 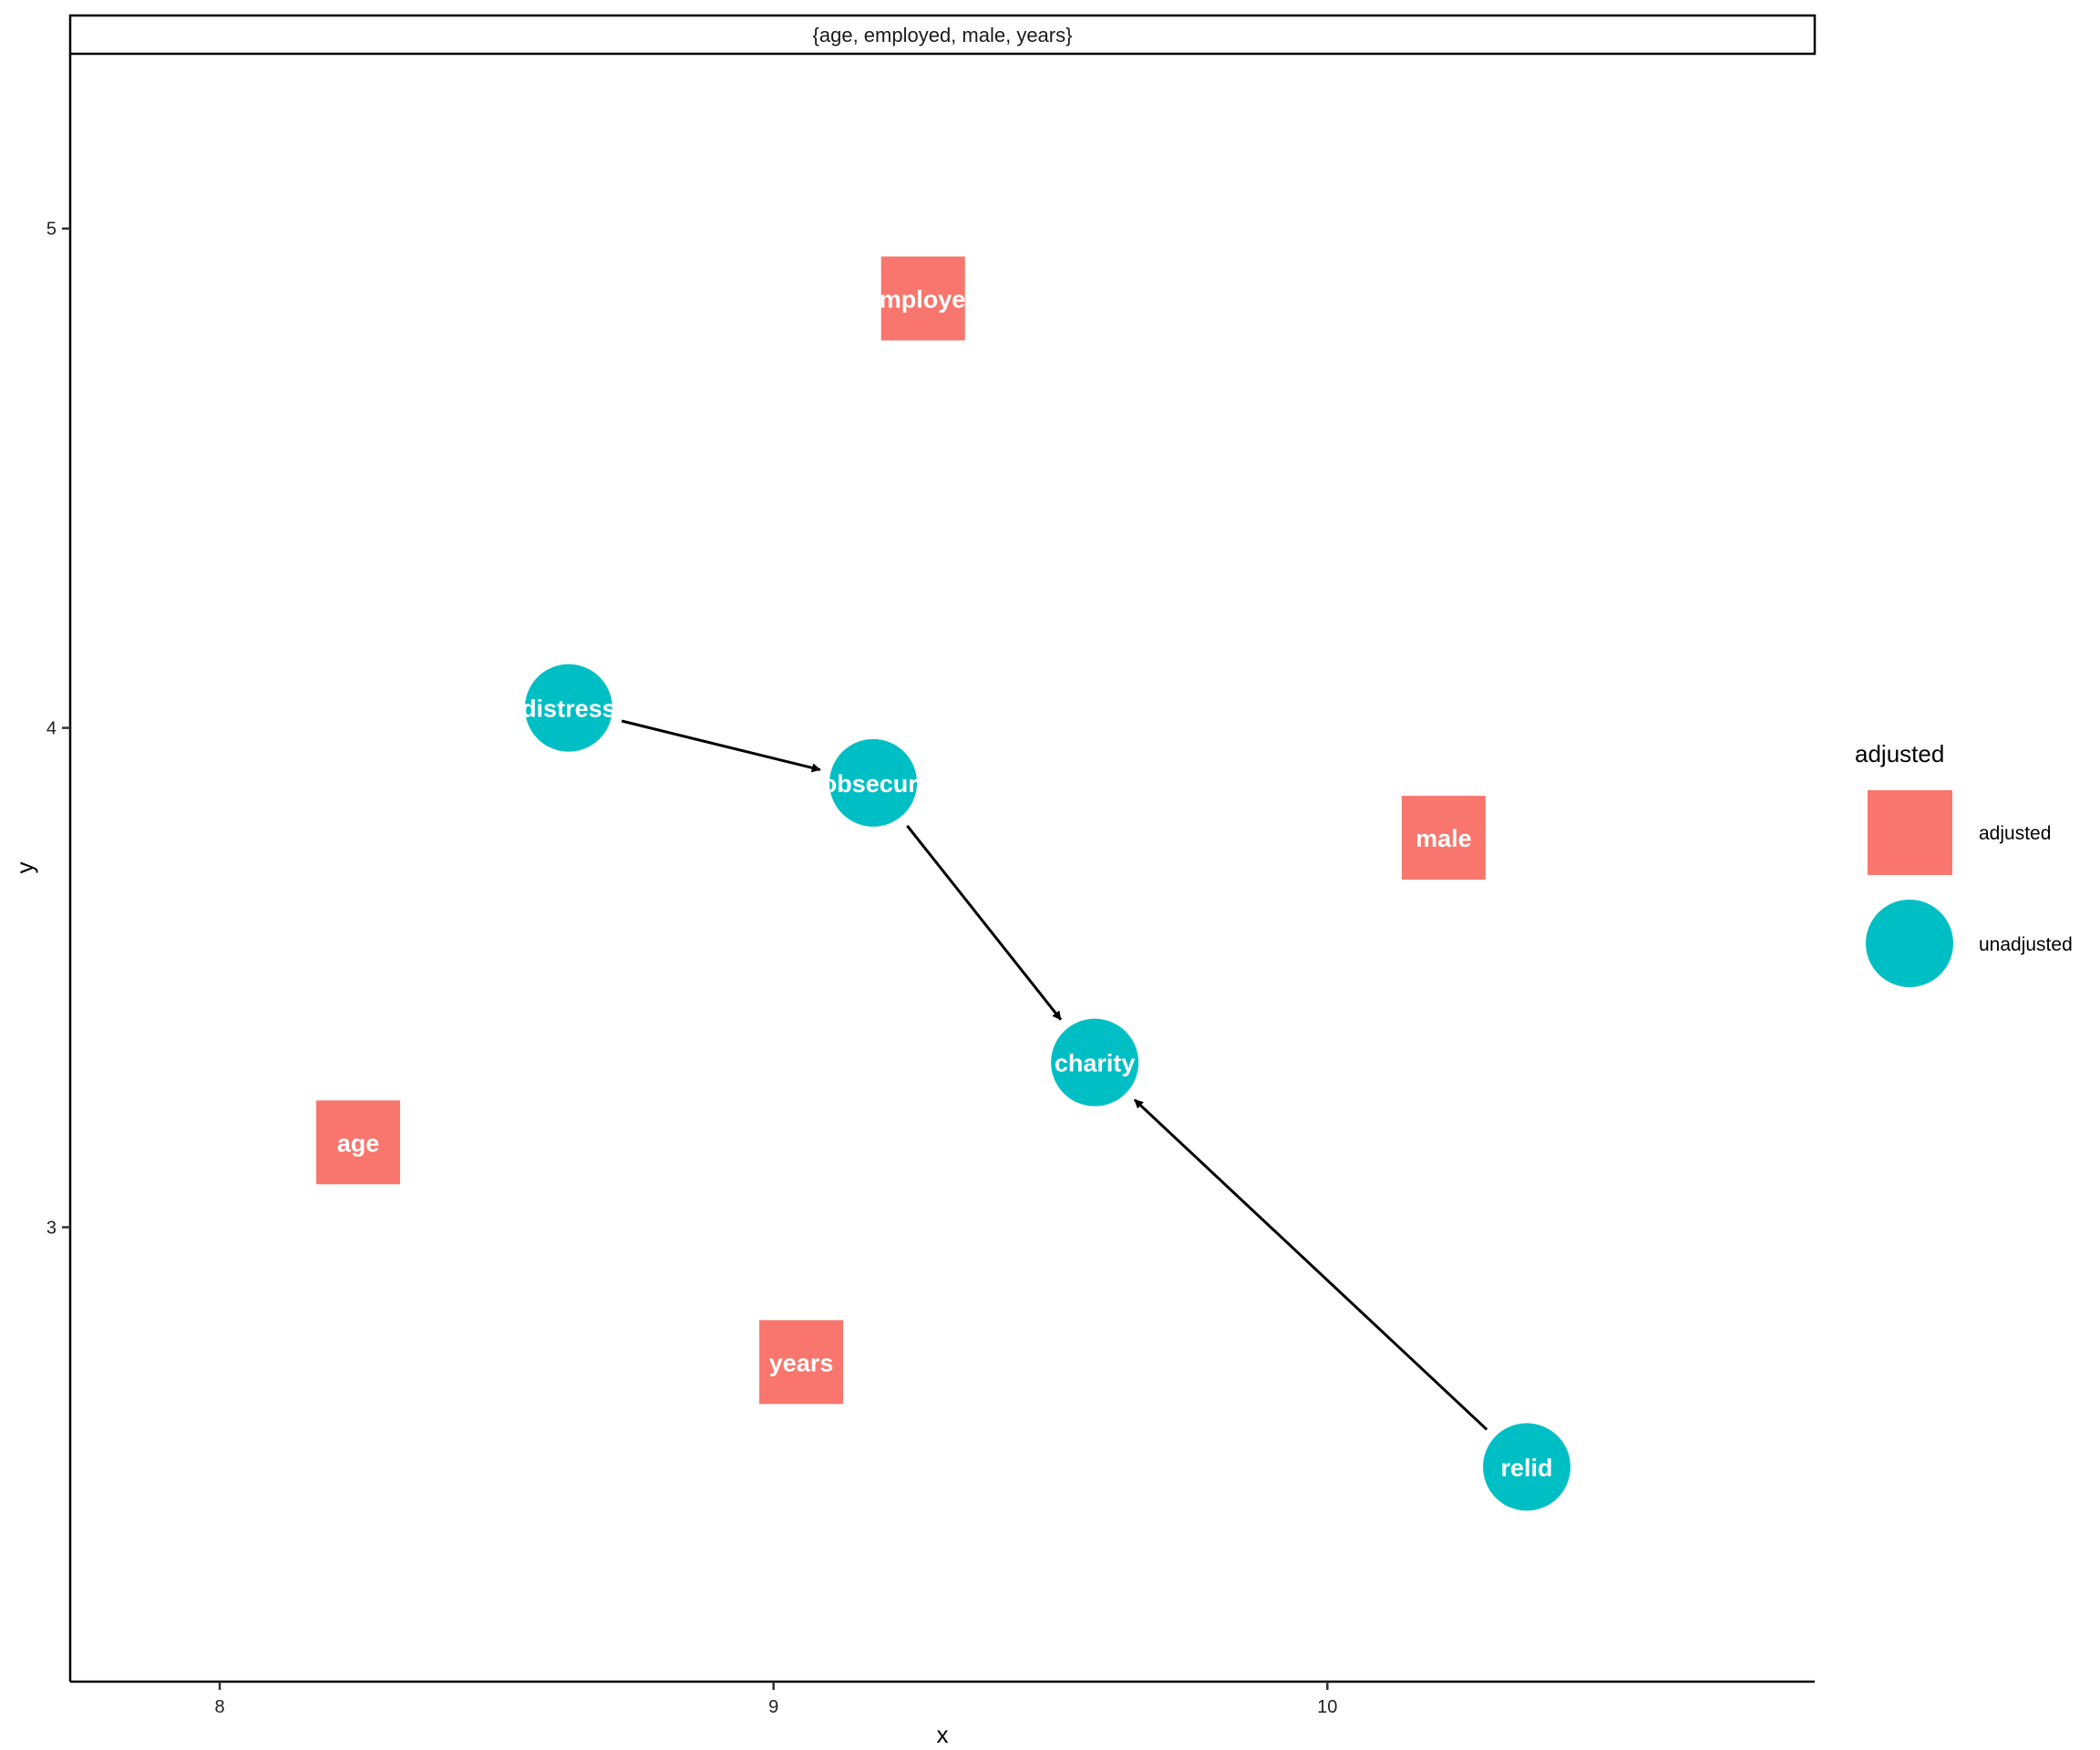 I want to click on edge-jobsecure-charity, so click(x=984, y=923).